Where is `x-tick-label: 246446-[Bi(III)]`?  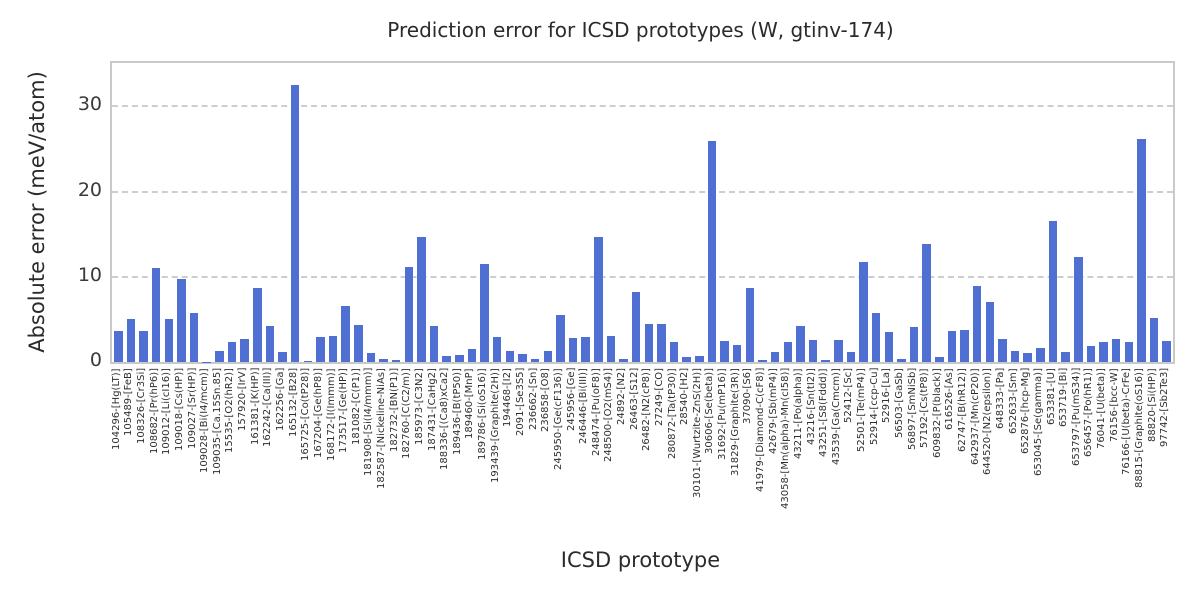
x-tick-label: 246446-[Bi(III)] is located at coordinates (584, 406).